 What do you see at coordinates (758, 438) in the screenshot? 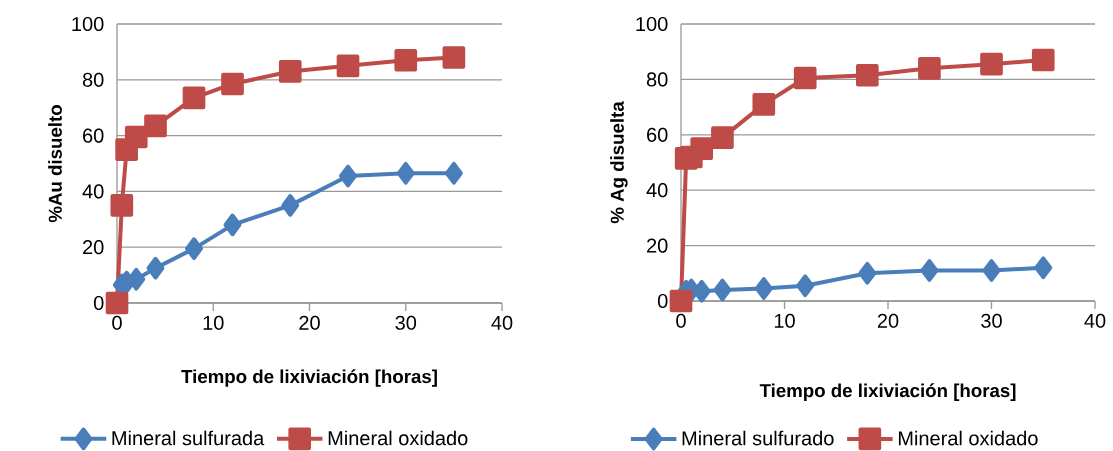
I see `legend-label: Mineral sulfurado` at bounding box center [758, 438].